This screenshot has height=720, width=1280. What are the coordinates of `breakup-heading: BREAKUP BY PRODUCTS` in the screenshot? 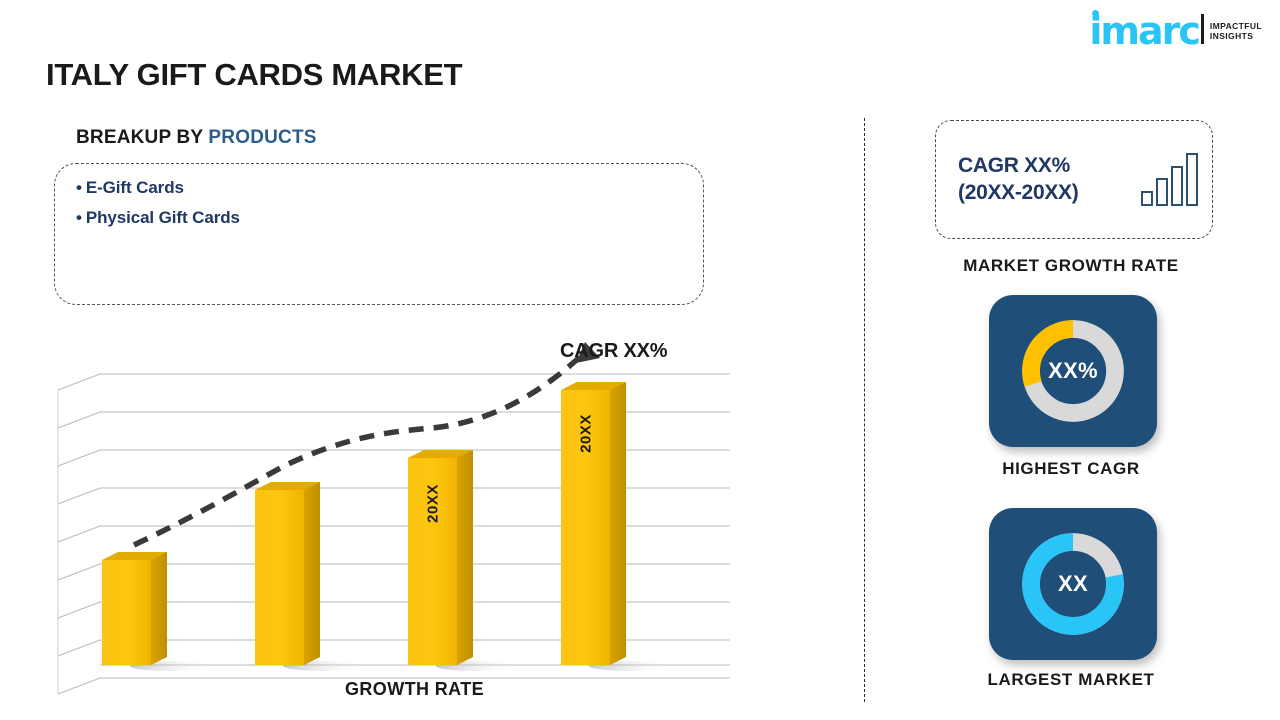 It's located at (196, 138).